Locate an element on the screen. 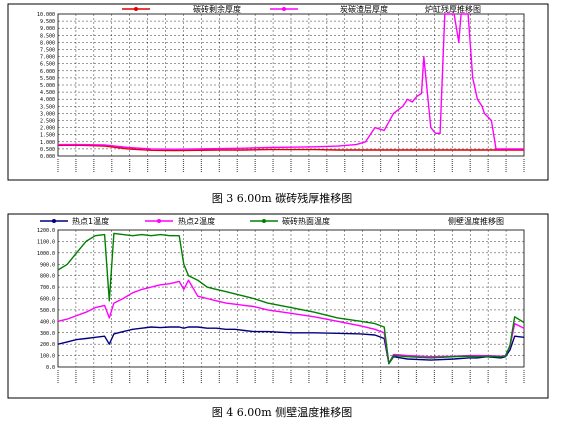  fig3-legend-label-1: 炭碳渣层厚度 is located at coordinates (364, 9).